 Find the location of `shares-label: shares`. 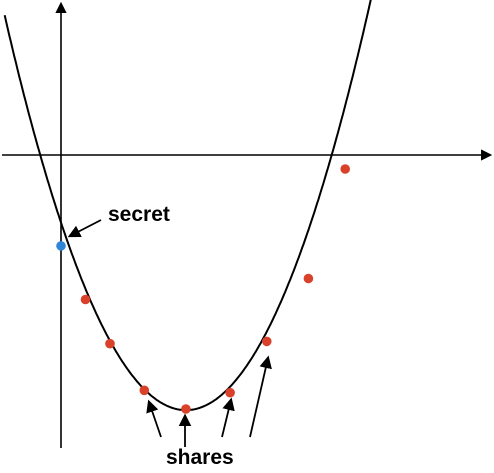

shares-label: shares is located at coordinates (200, 457).